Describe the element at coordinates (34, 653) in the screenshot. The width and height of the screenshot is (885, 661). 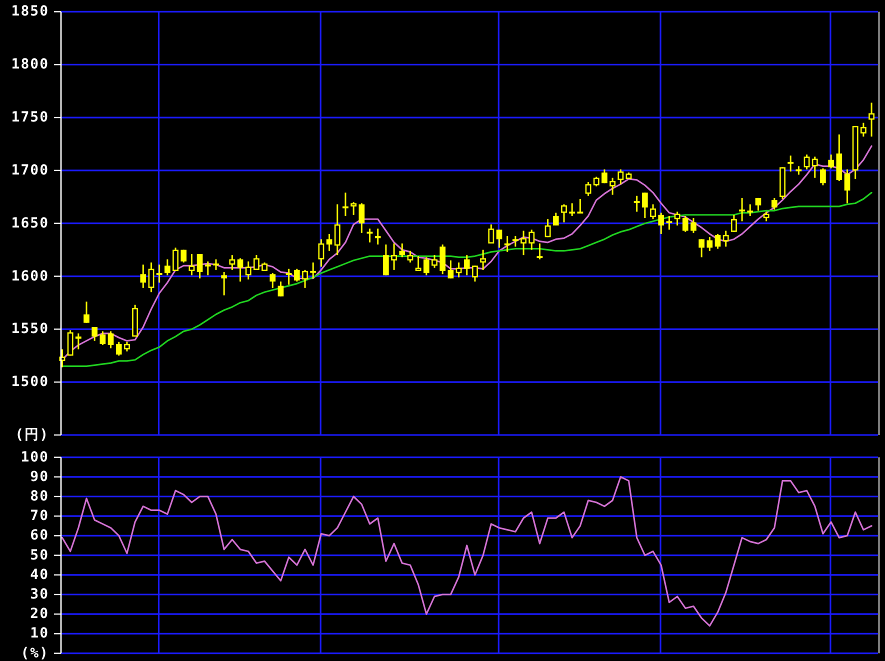
I see `ylabel: (%)` at that location.